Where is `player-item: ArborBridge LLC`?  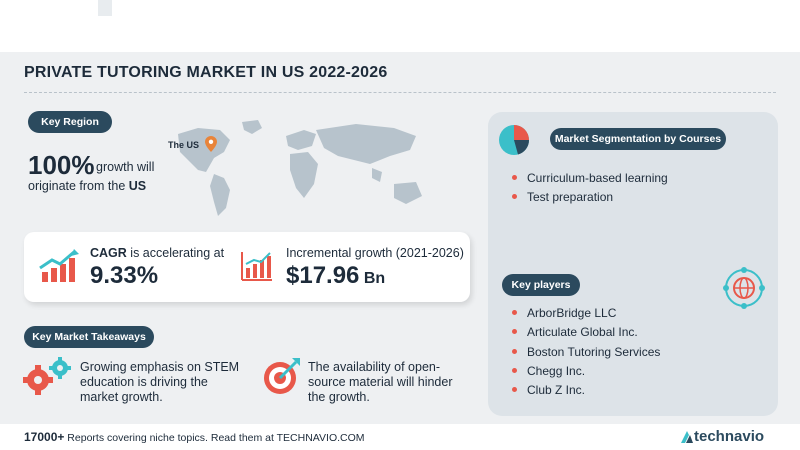 player-item: ArborBridge LLC is located at coordinates (564, 313).